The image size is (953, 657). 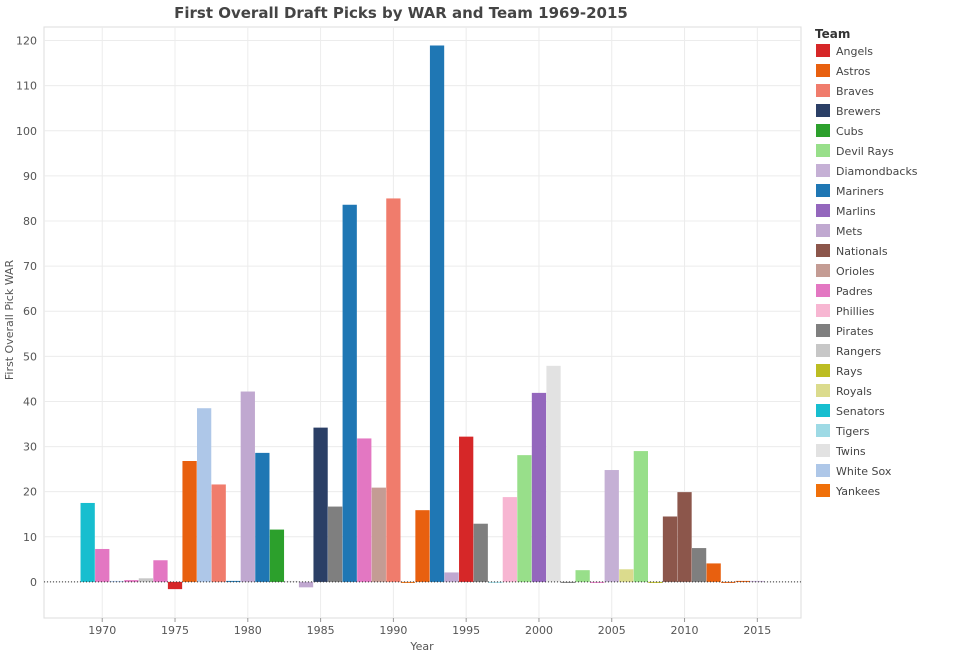 What do you see at coordinates (862, 251) in the screenshot?
I see `legend-label: Nationals` at bounding box center [862, 251].